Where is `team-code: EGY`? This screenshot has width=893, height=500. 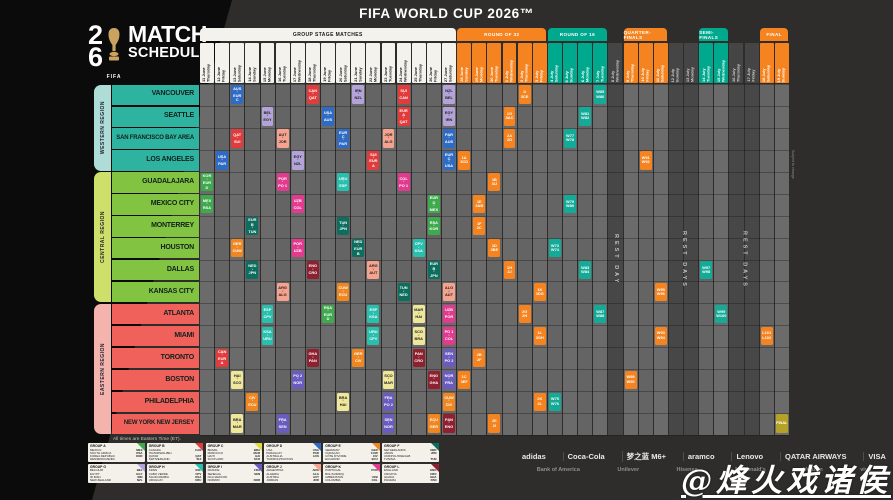
team-code: EGY is located at coordinates (139, 473).